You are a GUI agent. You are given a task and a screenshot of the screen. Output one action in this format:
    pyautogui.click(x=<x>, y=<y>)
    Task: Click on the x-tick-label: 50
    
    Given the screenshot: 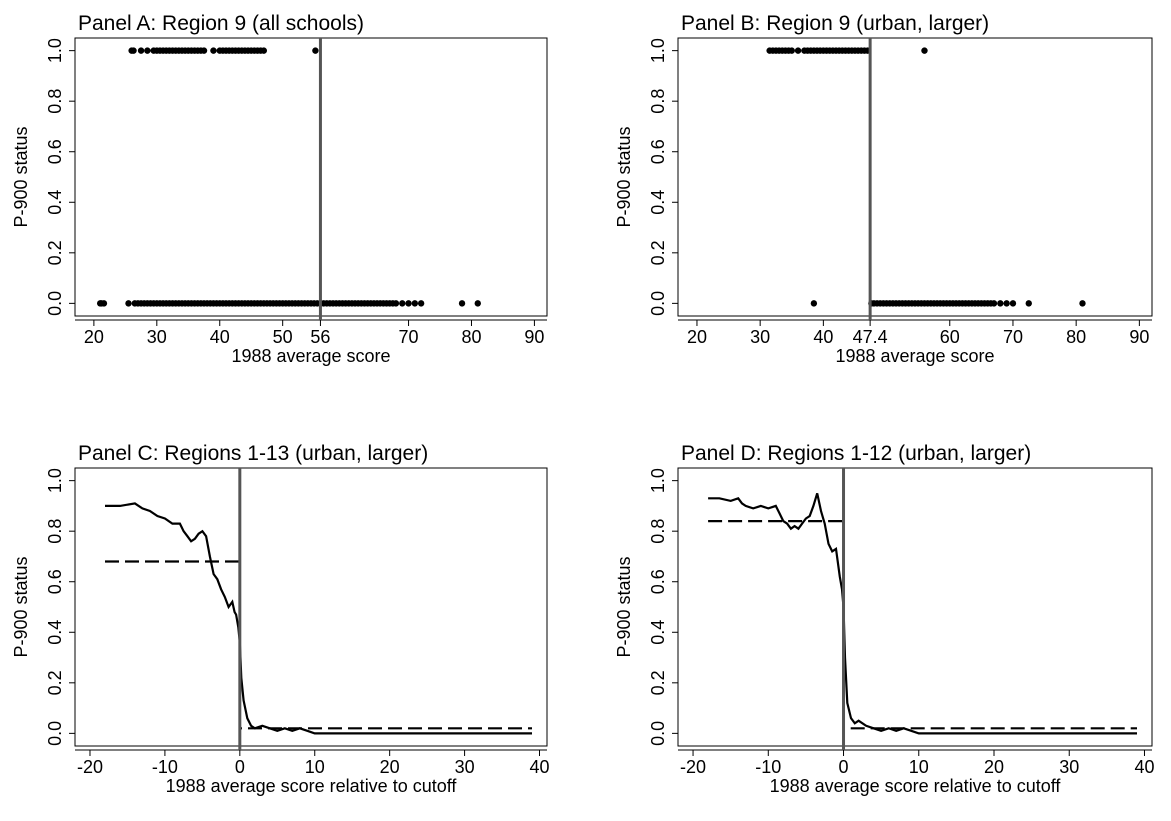 What is the action you would take?
    pyautogui.click(x=283, y=337)
    